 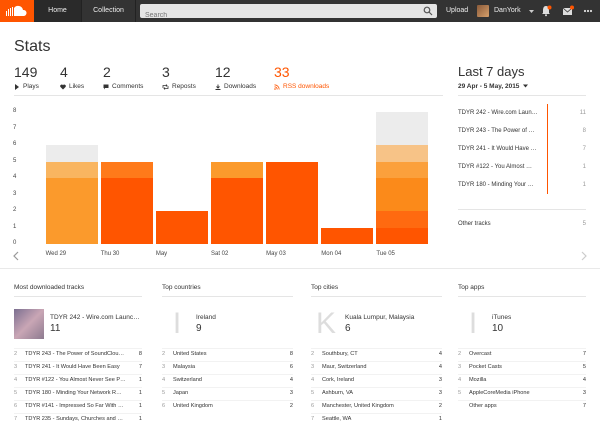 I want to click on chevron-right-icon, so click(x=584, y=256).